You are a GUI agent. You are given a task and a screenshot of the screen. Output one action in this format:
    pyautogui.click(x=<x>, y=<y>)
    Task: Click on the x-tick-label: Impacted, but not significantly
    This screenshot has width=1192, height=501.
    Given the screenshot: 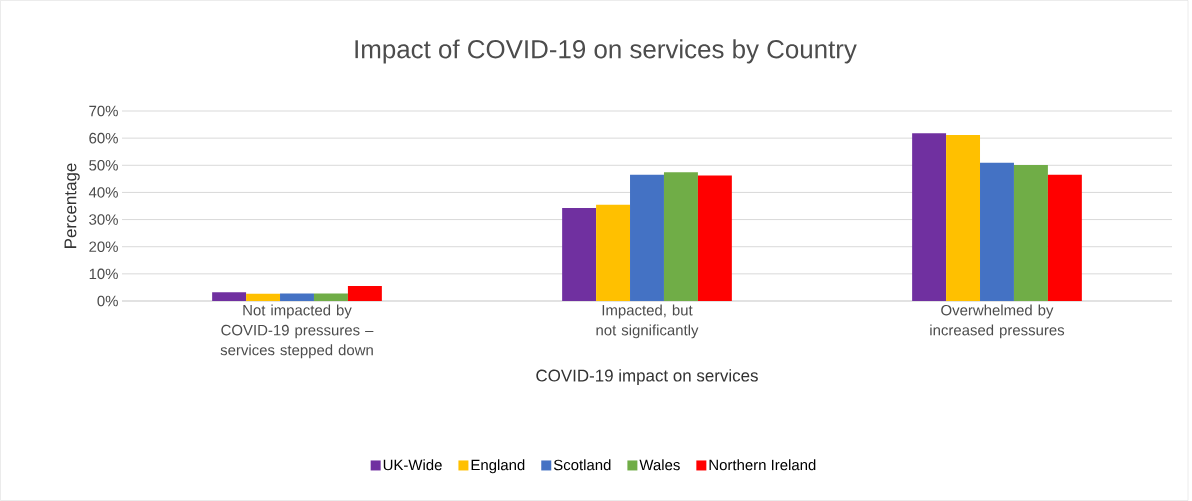 What is the action you would take?
    pyautogui.click(x=647, y=321)
    